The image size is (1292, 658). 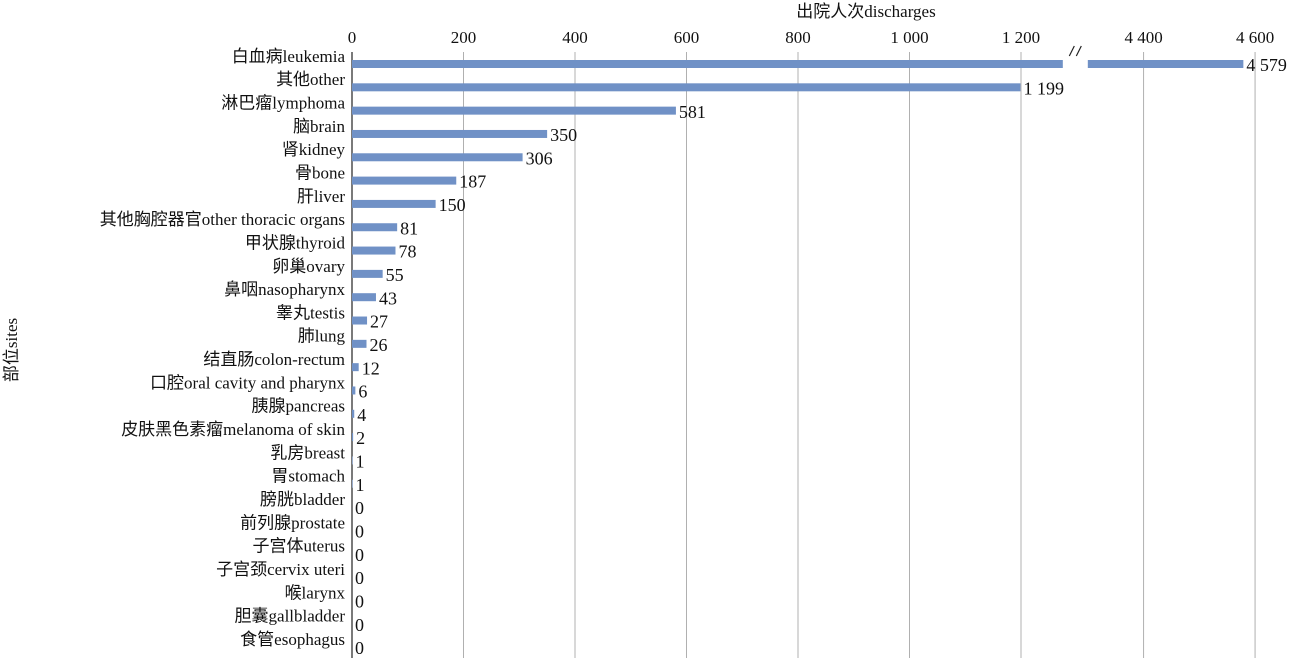 What do you see at coordinates (295, 242) in the screenshot?
I see `y-tick-label: 甲状腺thyroid` at bounding box center [295, 242].